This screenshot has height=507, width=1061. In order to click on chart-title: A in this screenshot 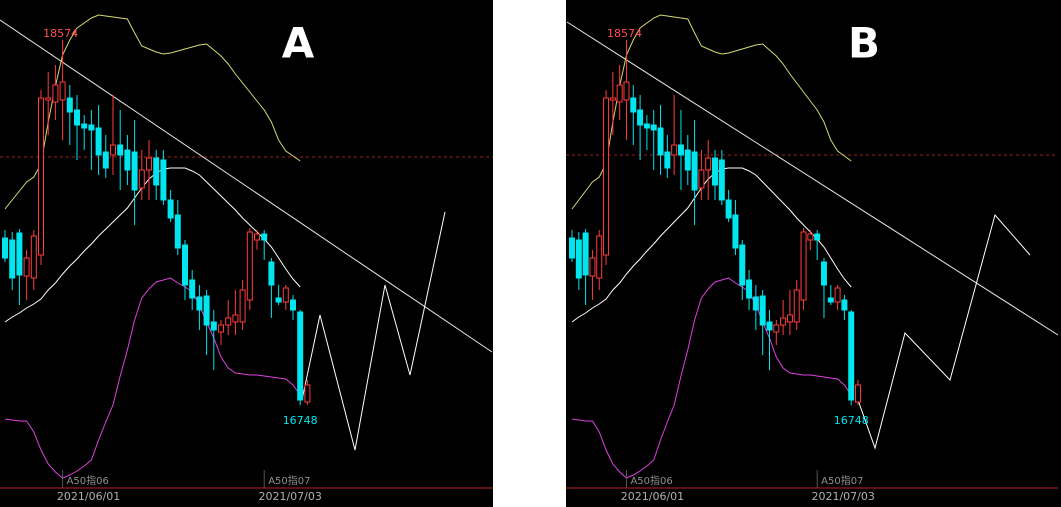, I will do `click(298, 43)`.